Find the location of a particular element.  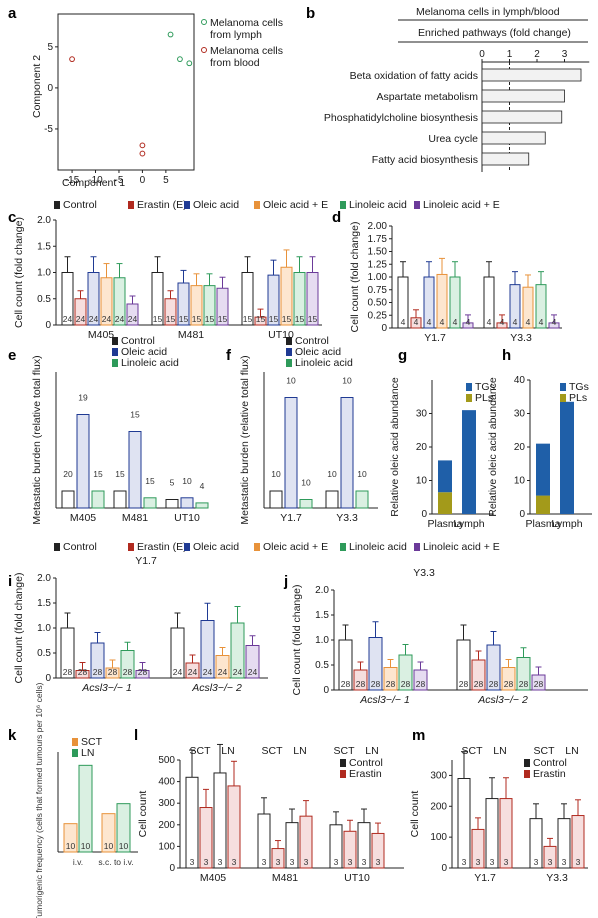

m-sct-label: SCT is located at coordinates (473, 751).